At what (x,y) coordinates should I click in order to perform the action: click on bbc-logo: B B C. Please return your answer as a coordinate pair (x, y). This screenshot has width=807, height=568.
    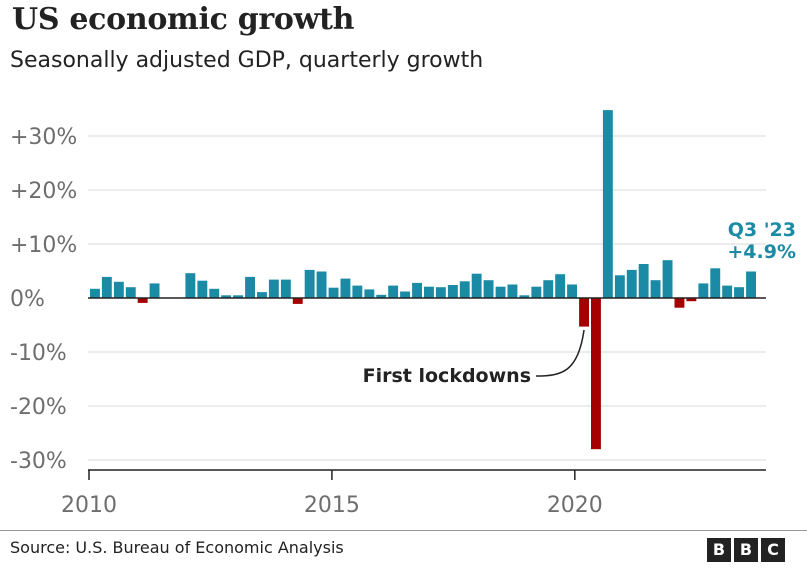
    Looking at the image, I should click on (746, 550).